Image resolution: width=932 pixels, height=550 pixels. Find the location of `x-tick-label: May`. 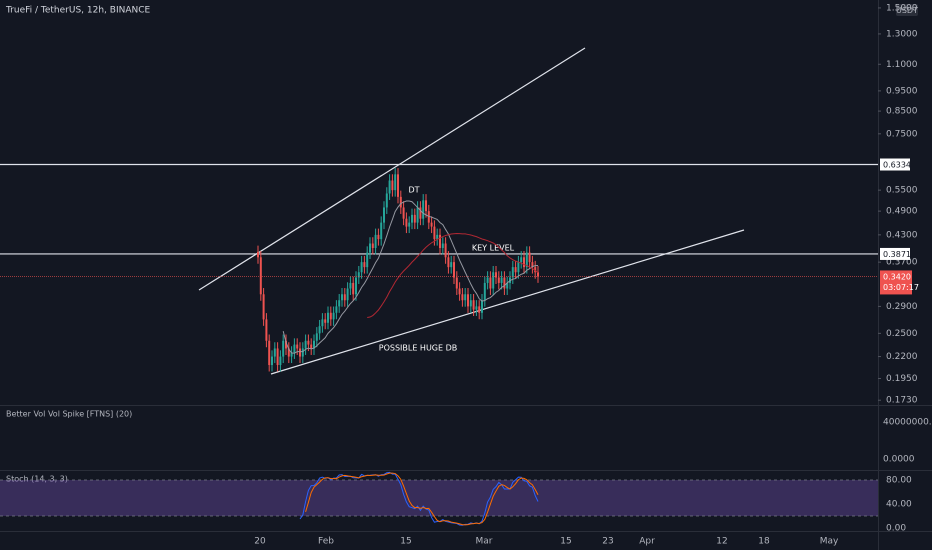

x-tick-label: May is located at coordinates (829, 542).